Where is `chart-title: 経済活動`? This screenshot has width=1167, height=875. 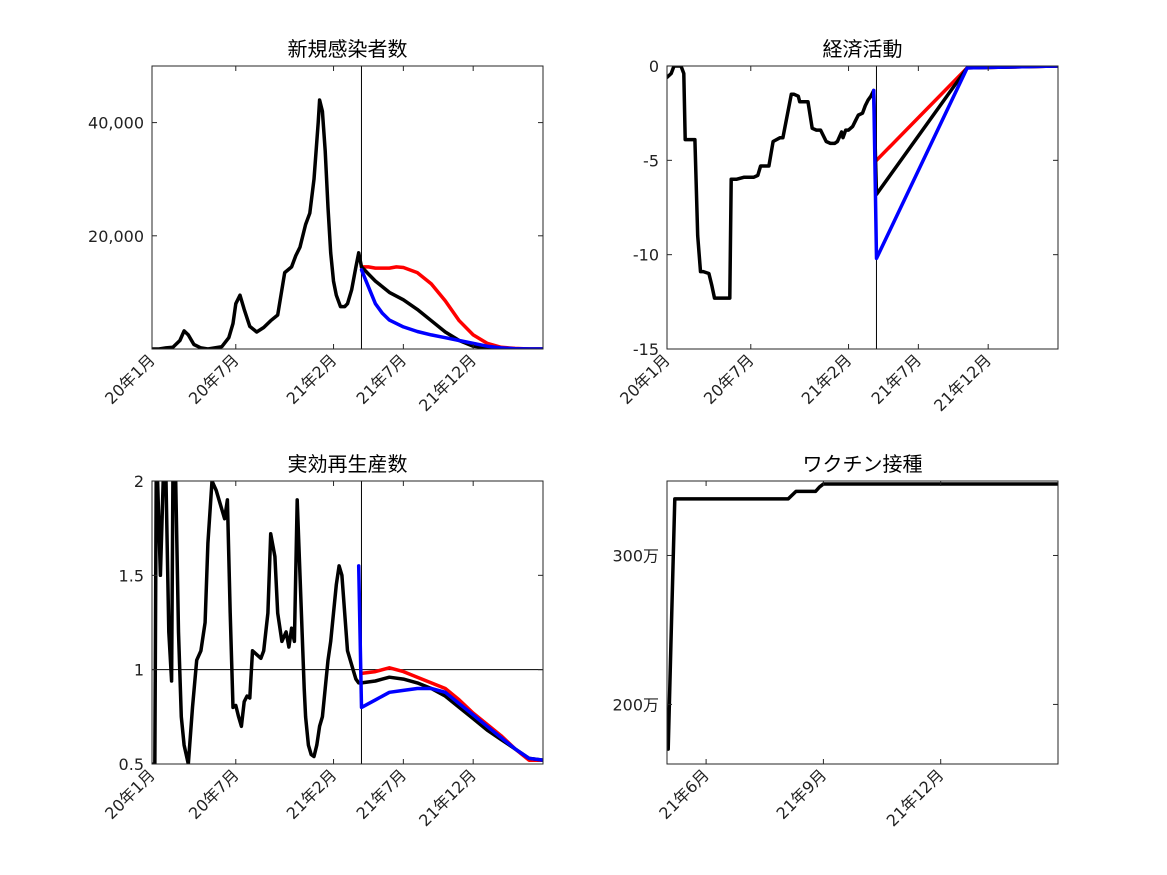 chart-title: 経済活動 is located at coordinates (863, 49).